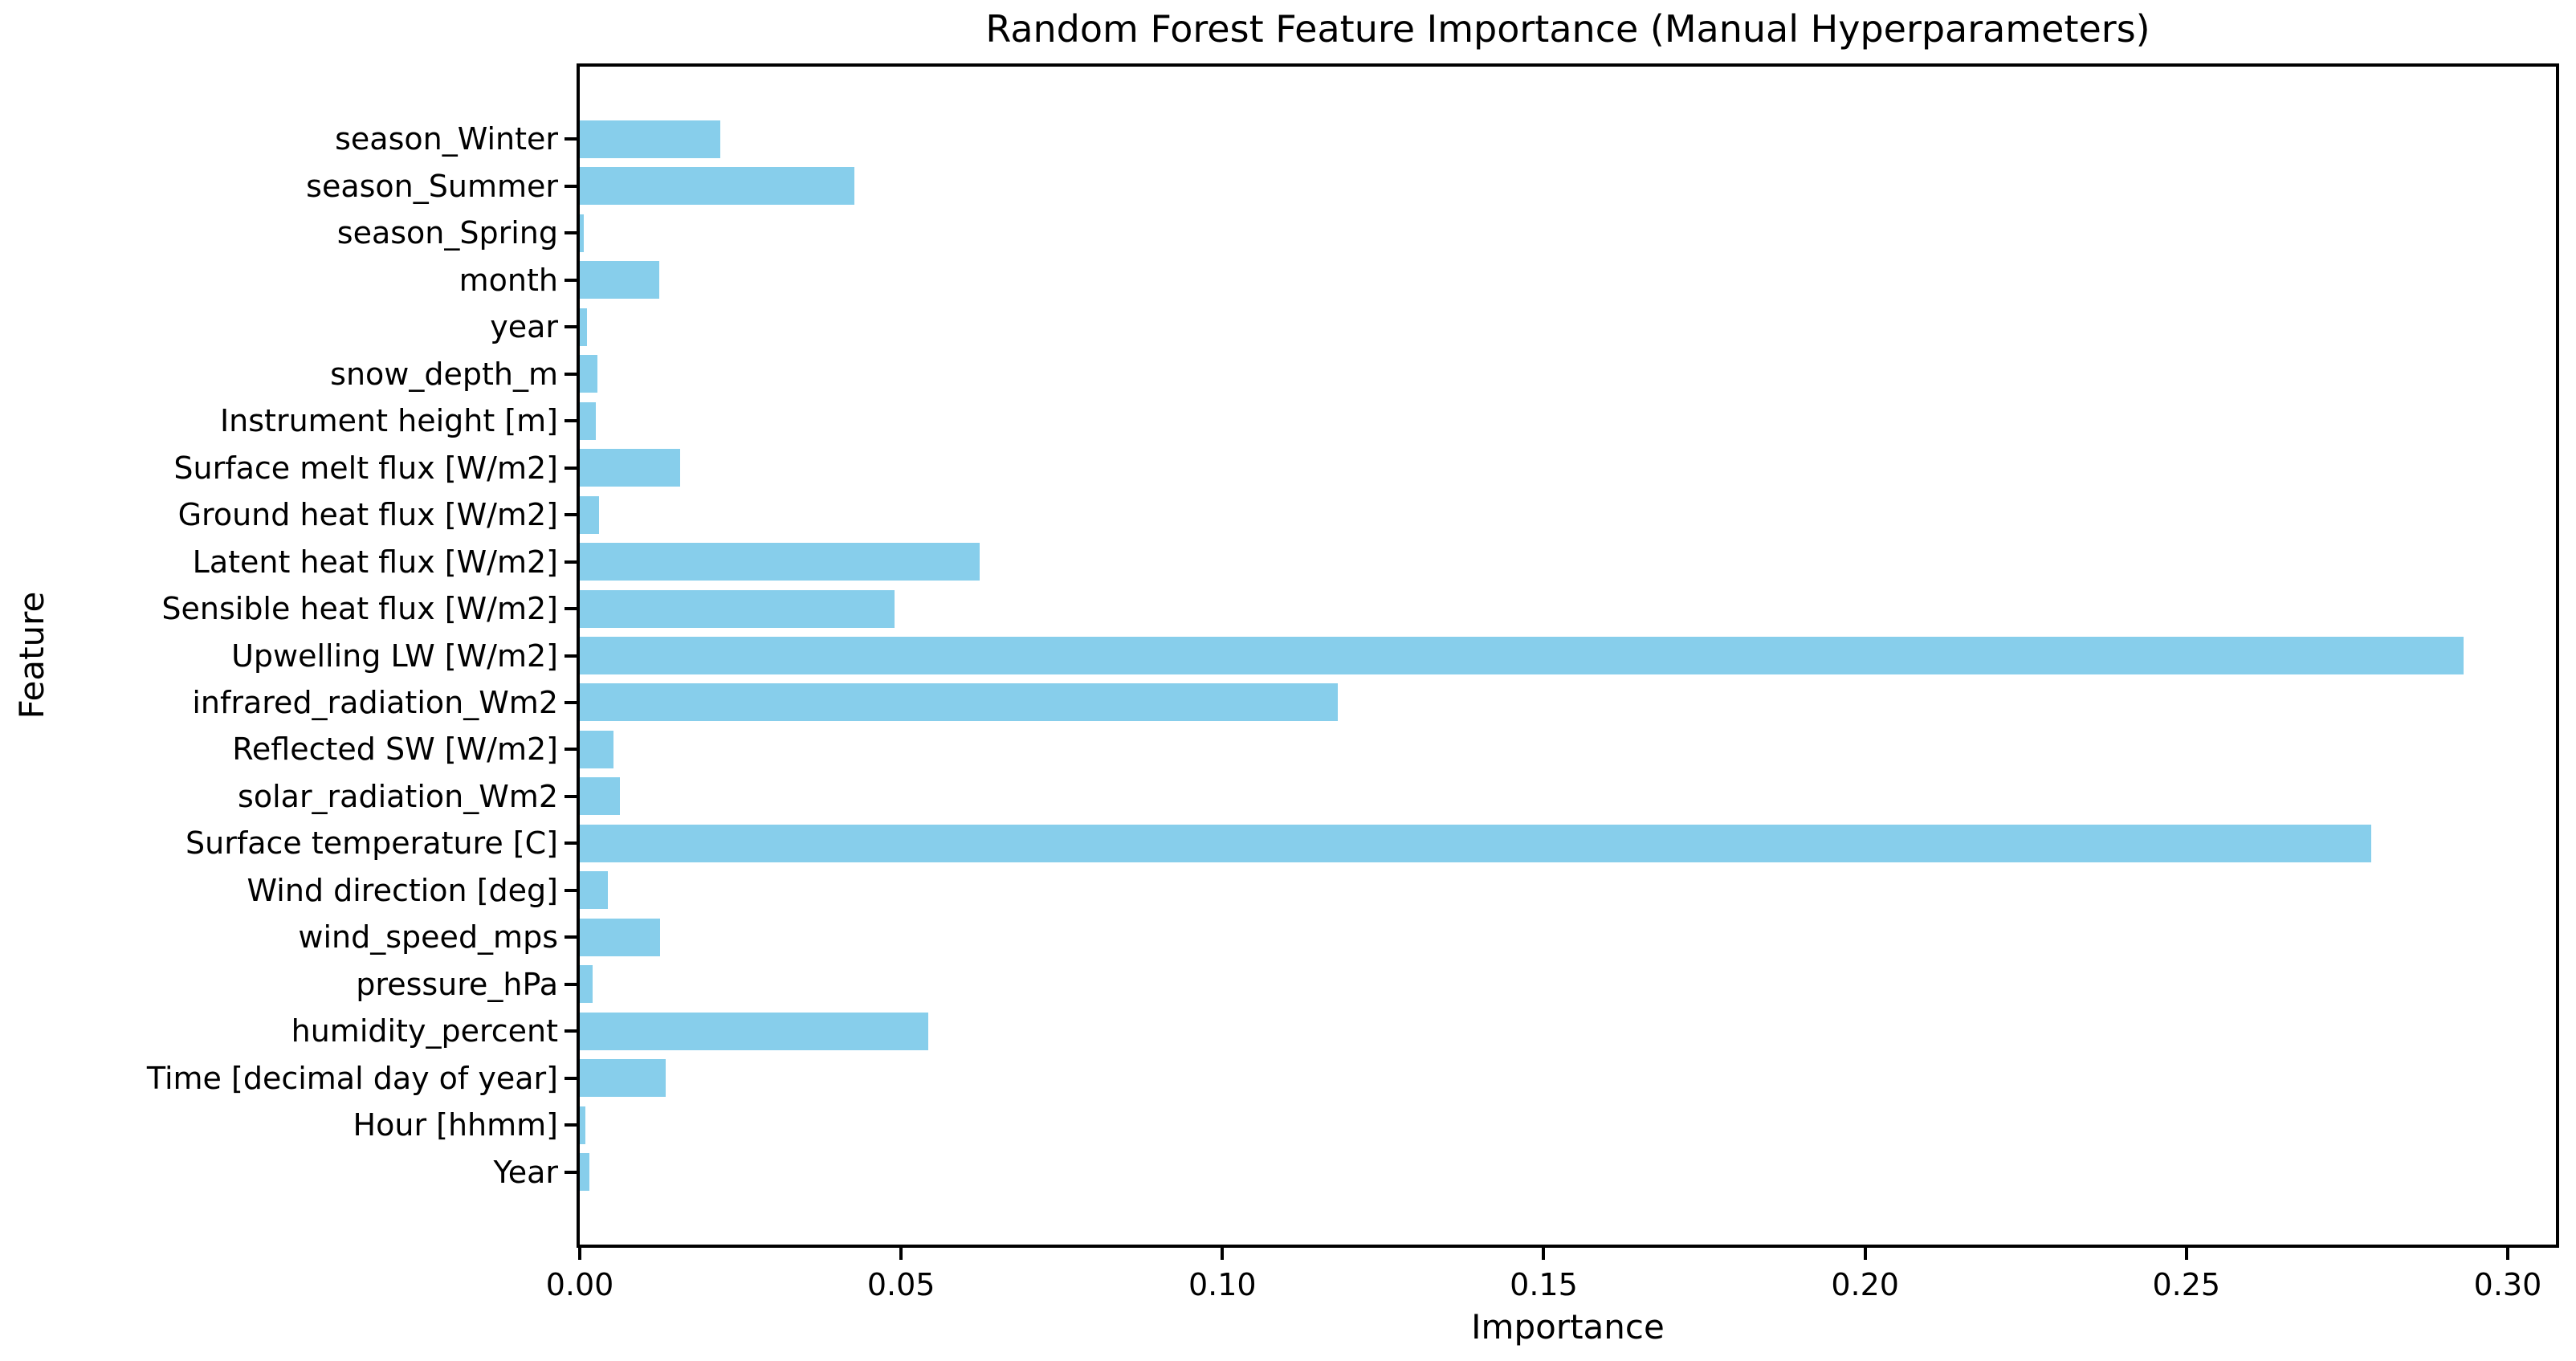  Describe the element at coordinates (447, 233) in the screenshot. I see `y-tick-label: season_Spring` at that location.